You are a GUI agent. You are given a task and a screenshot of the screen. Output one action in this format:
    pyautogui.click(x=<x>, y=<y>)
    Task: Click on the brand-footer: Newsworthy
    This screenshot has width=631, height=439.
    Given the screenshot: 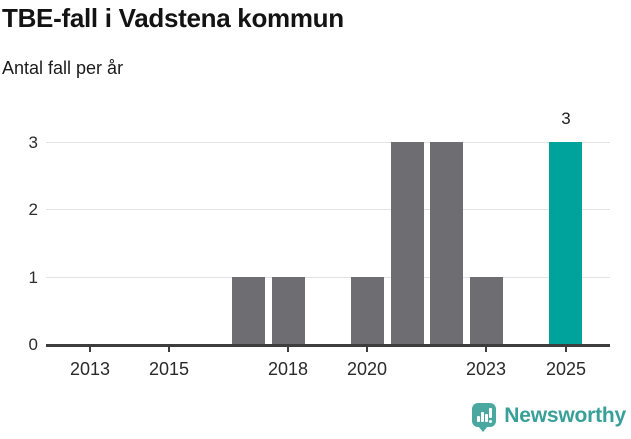 What is the action you would take?
    pyautogui.click(x=549, y=418)
    